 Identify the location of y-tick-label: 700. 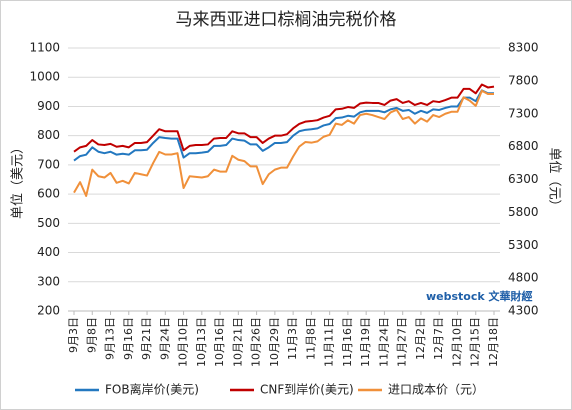
(48, 164).